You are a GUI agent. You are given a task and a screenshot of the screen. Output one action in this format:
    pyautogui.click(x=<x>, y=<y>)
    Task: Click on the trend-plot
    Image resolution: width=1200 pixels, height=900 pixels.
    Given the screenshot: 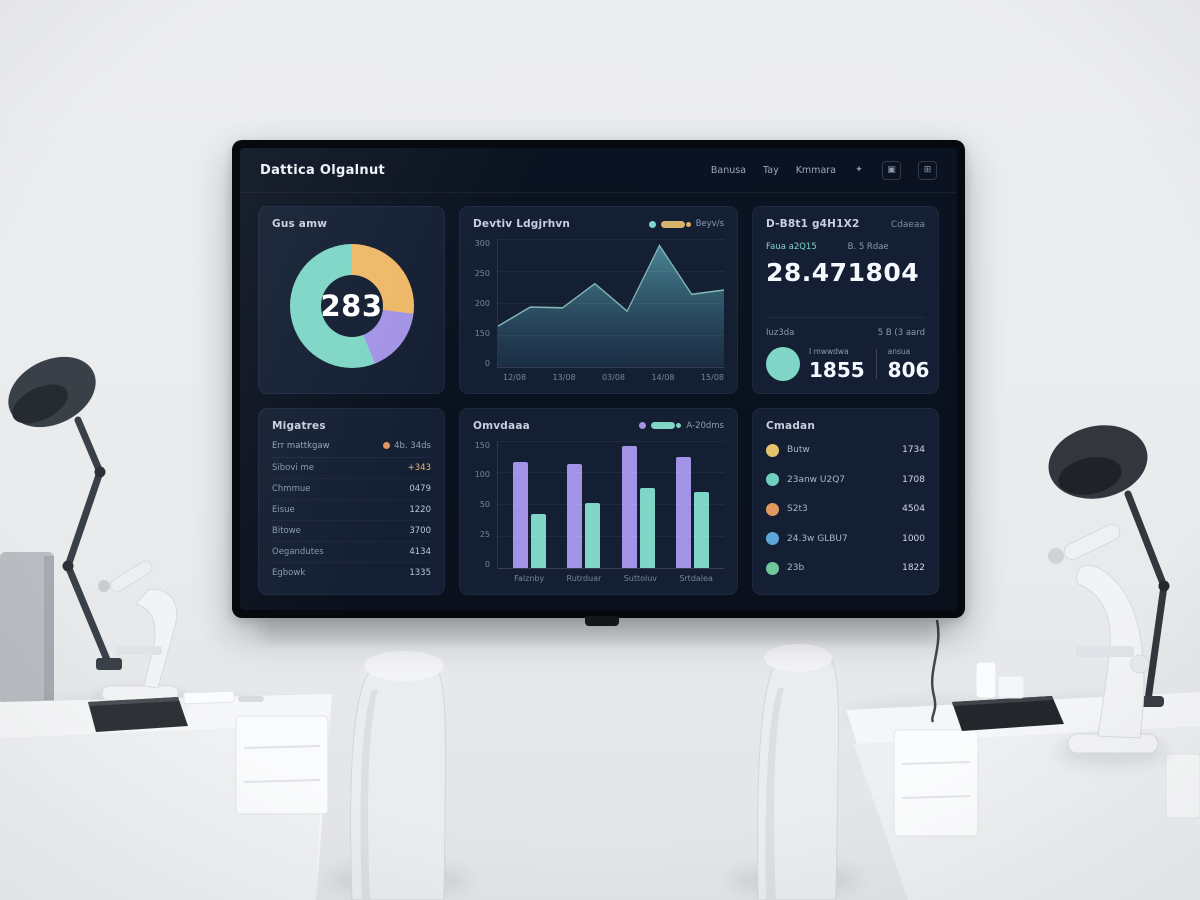 What is the action you would take?
    pyautogui.click(x=610, y=303)
    